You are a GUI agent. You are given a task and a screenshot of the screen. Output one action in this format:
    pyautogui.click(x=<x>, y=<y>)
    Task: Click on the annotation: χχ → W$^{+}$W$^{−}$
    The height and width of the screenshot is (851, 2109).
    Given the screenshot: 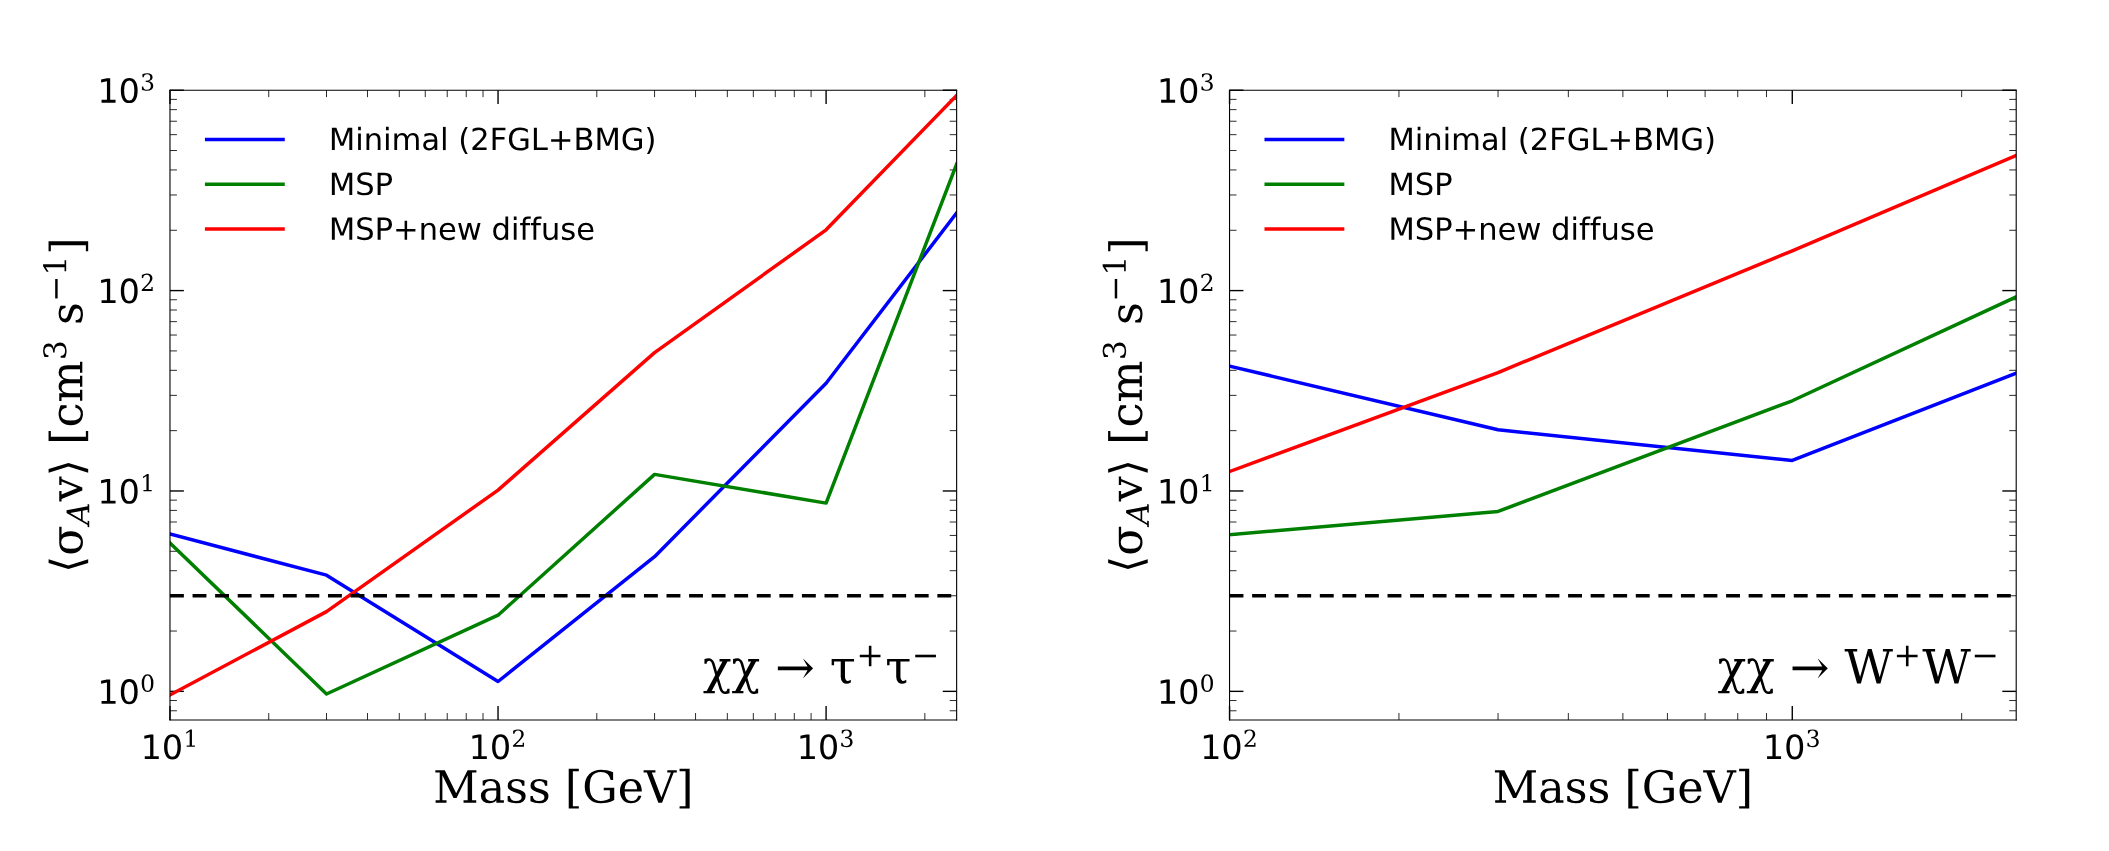 What is the action you would take?
    pyautogui.click(x=1857, y=670)
    